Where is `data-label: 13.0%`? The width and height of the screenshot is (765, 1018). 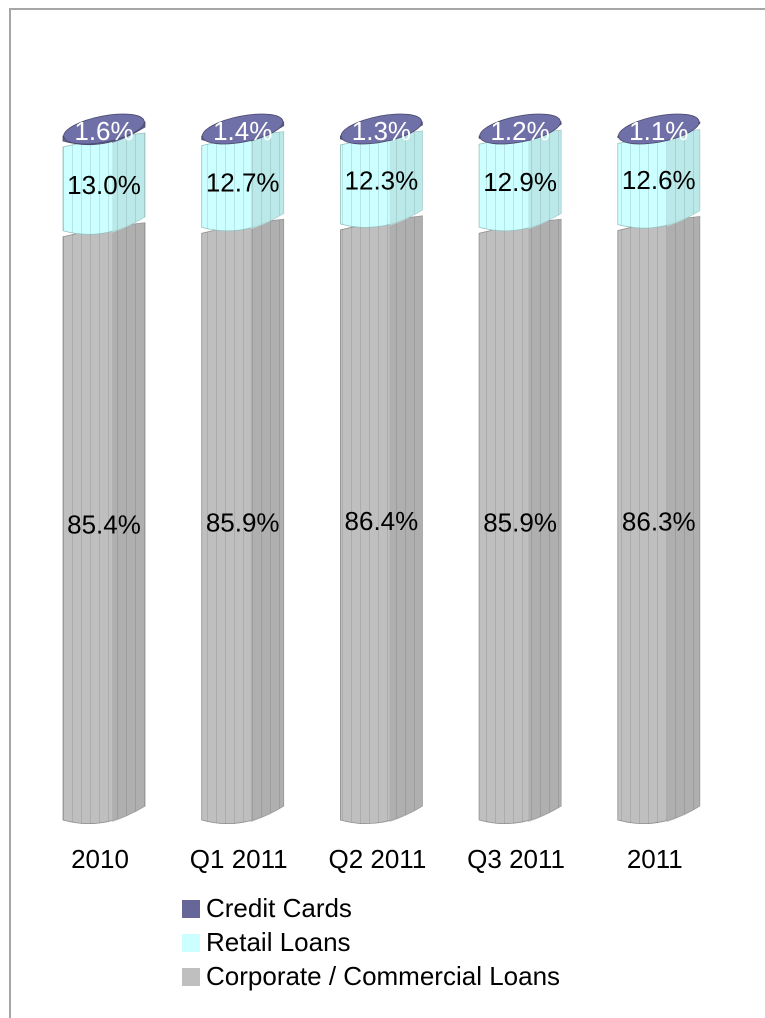
data-label: 13.0% is located at coordinates (104, 185).